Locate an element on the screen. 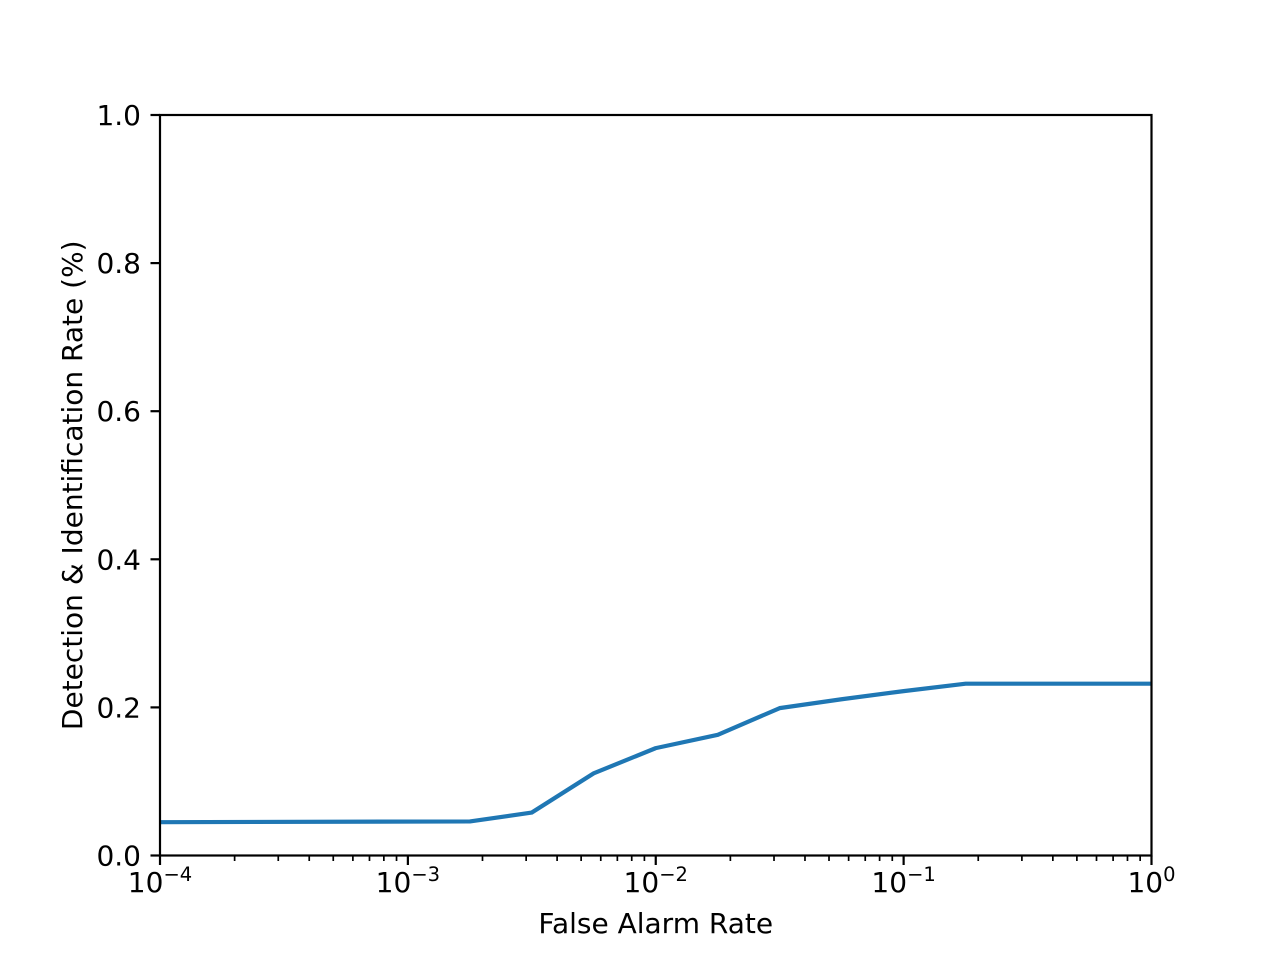  y-tick-label: 0.4 is located at coordinates (118, 559).